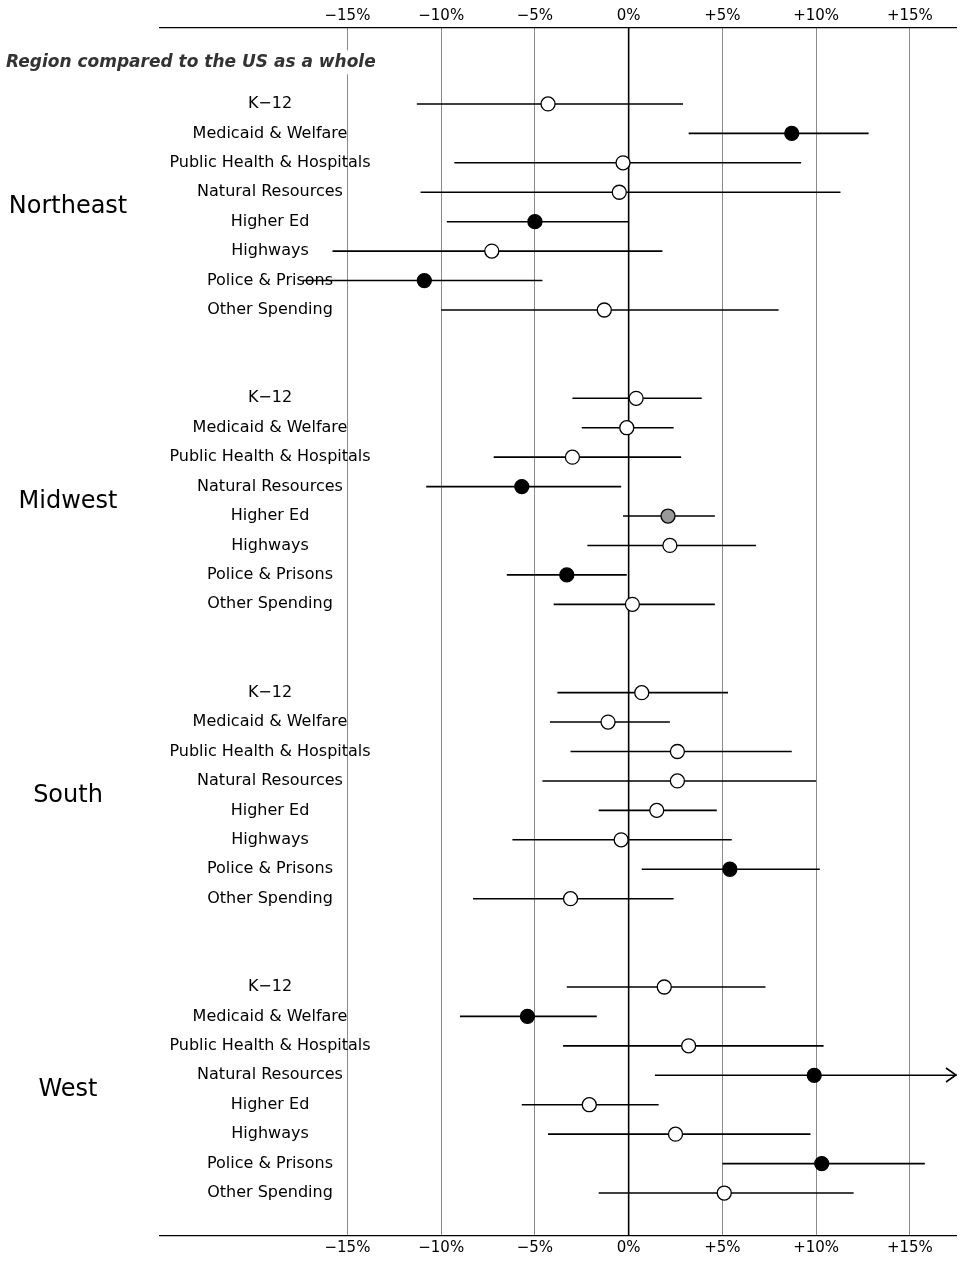 This screenshot has height=1266, width=965. I want to click on x2-tick-label: −10%, so click(441, 14).